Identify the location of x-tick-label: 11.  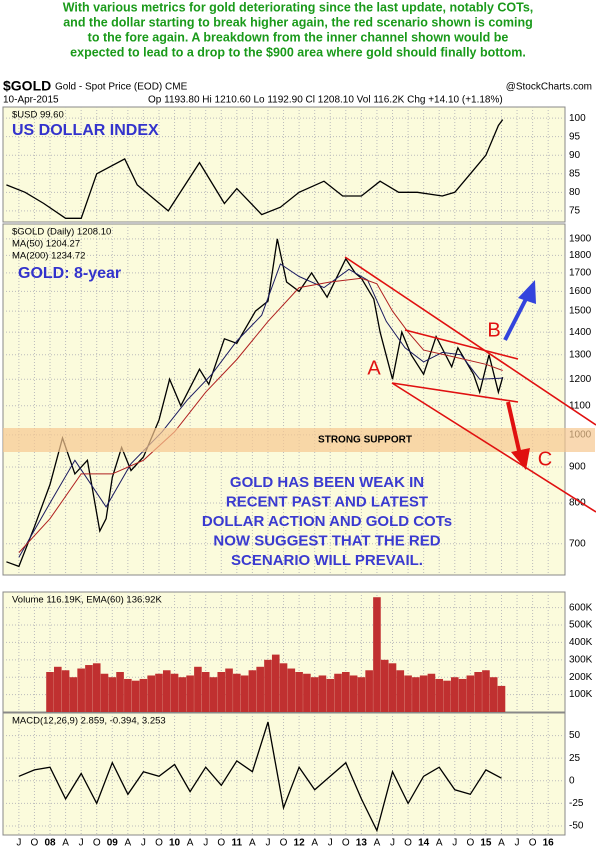
(237, 843).